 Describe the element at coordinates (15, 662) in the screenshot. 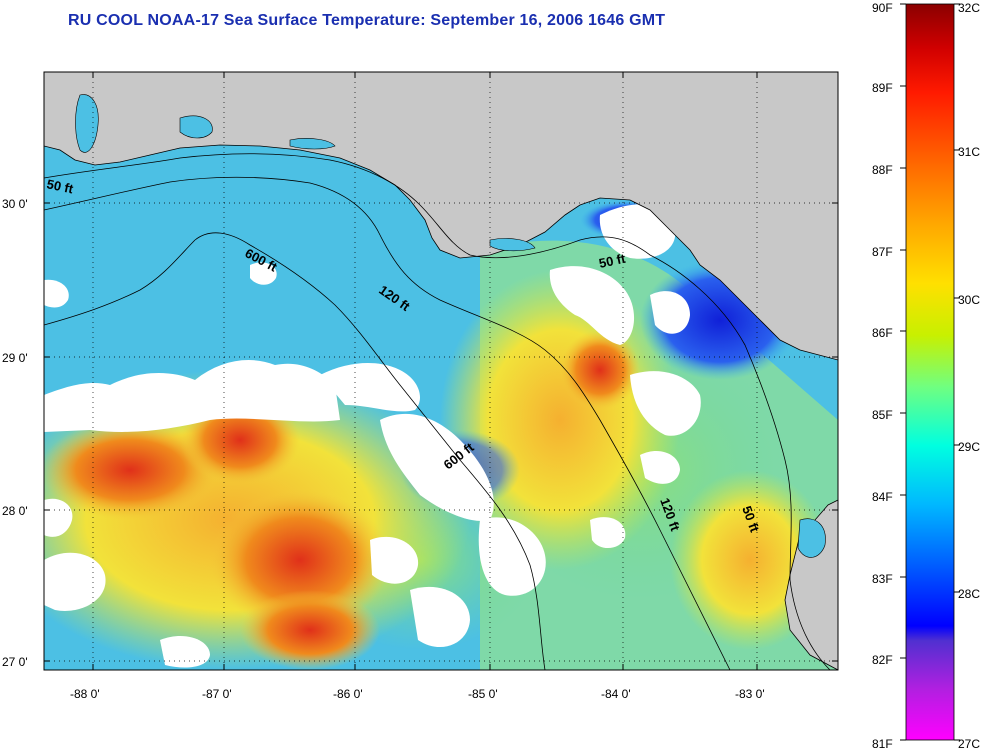

I see `lat-label-27: 27 0'` at that location.